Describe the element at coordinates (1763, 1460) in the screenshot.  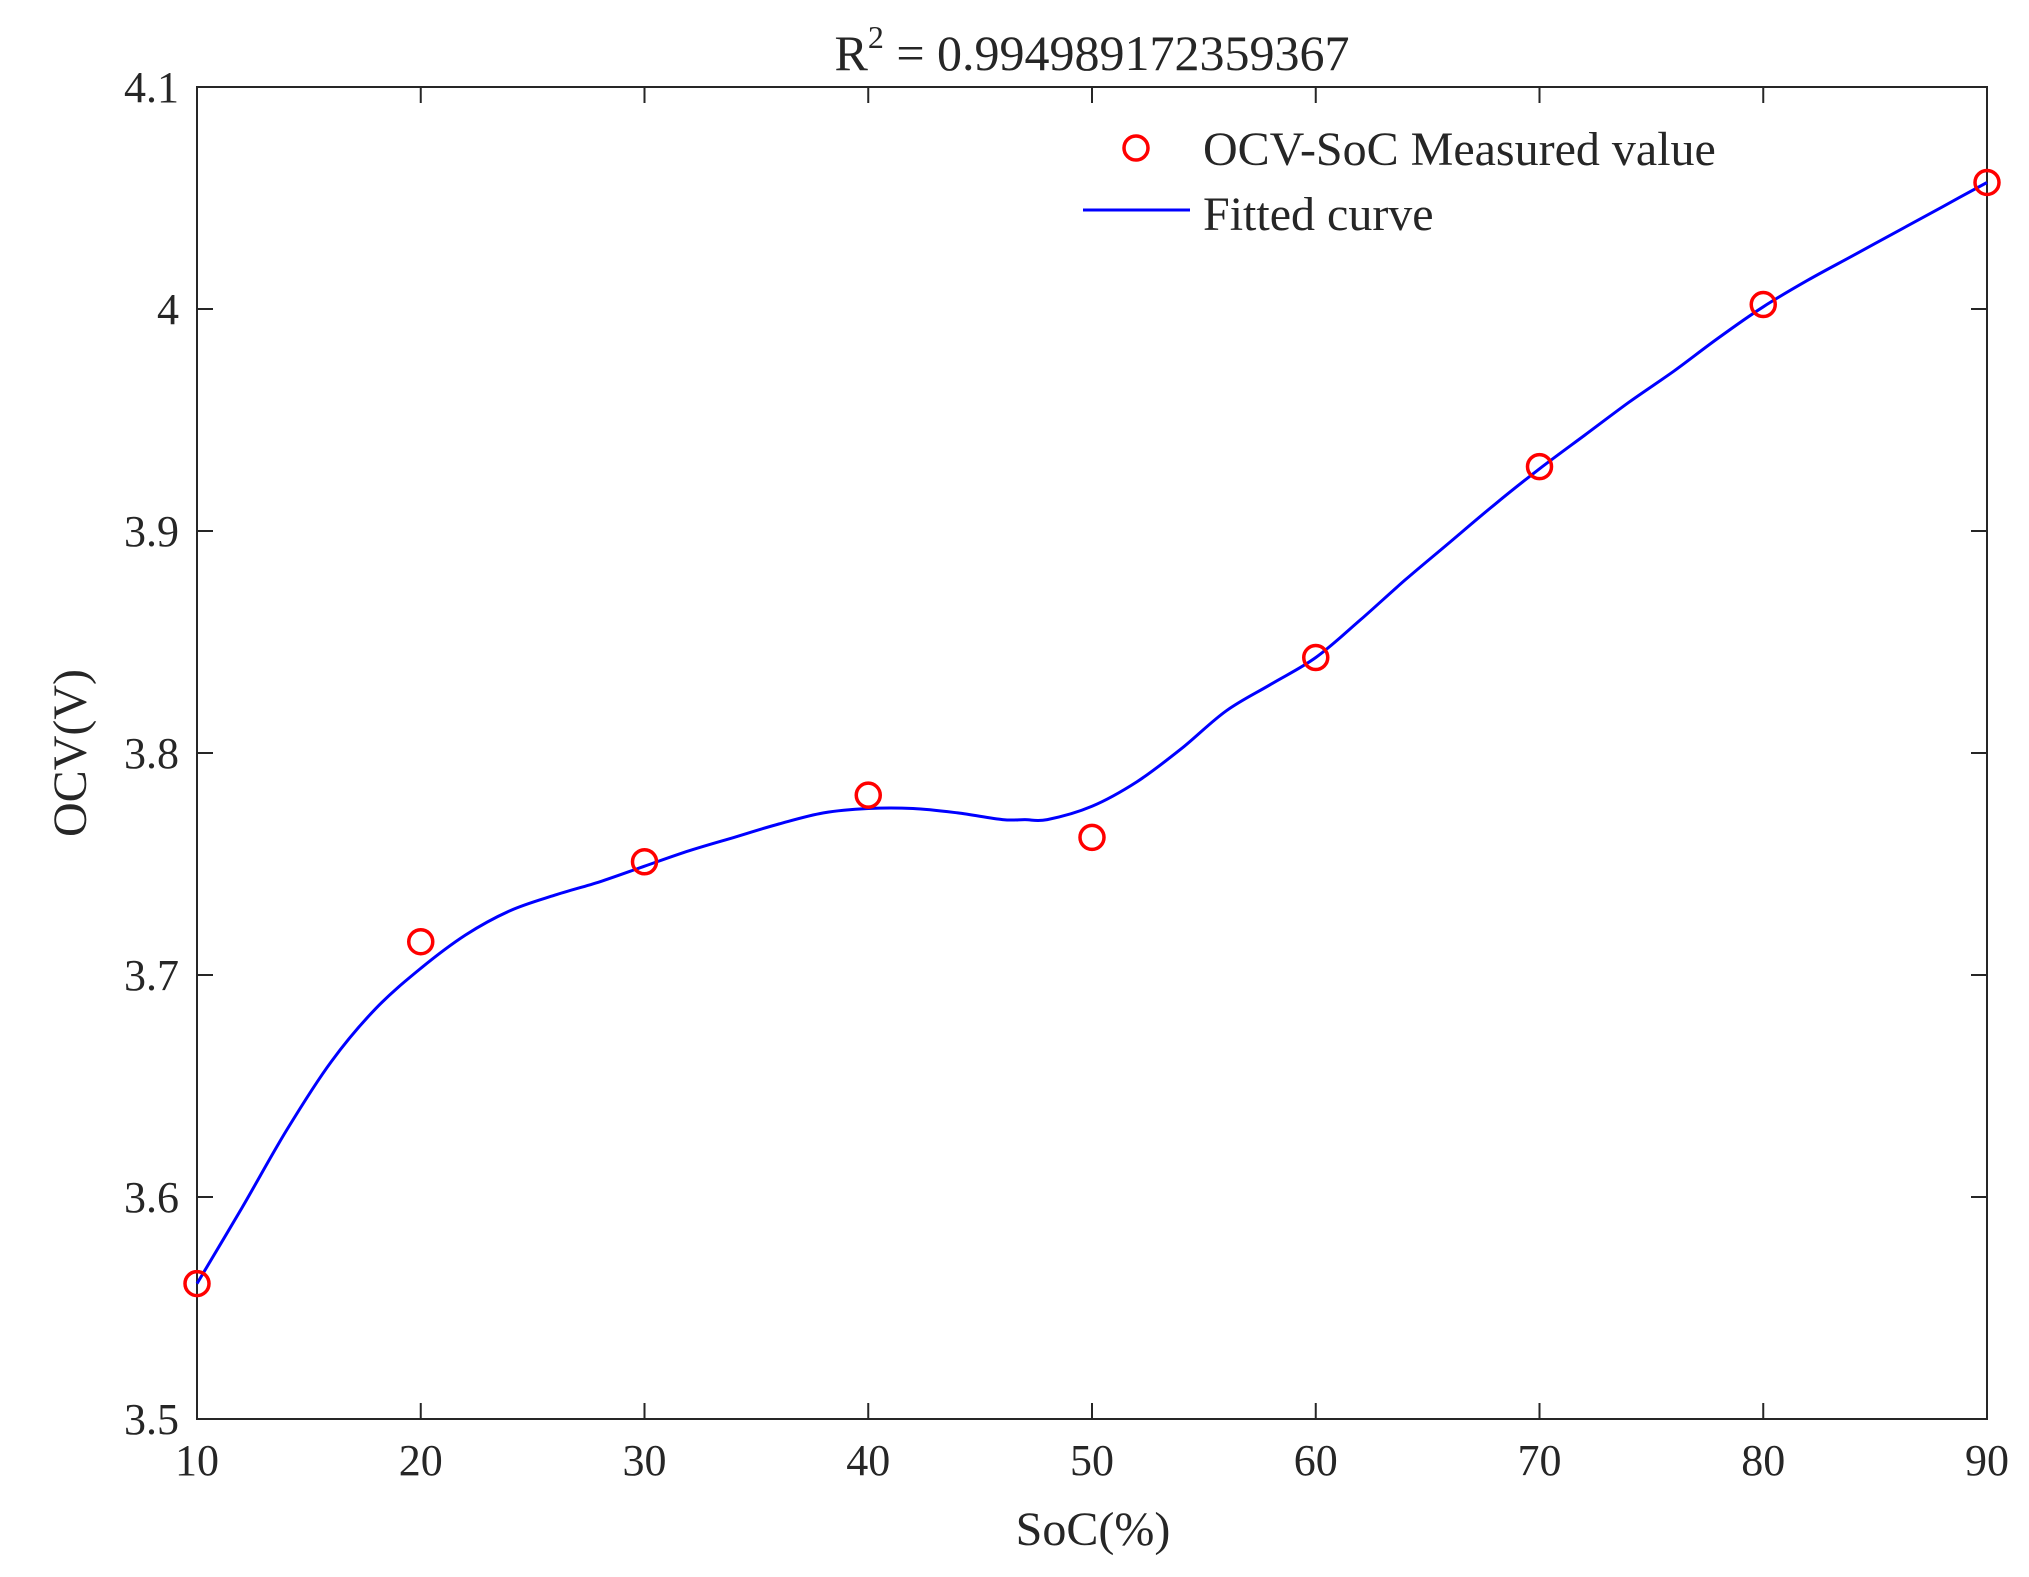
I see `x-tick-label: 80` at that location.